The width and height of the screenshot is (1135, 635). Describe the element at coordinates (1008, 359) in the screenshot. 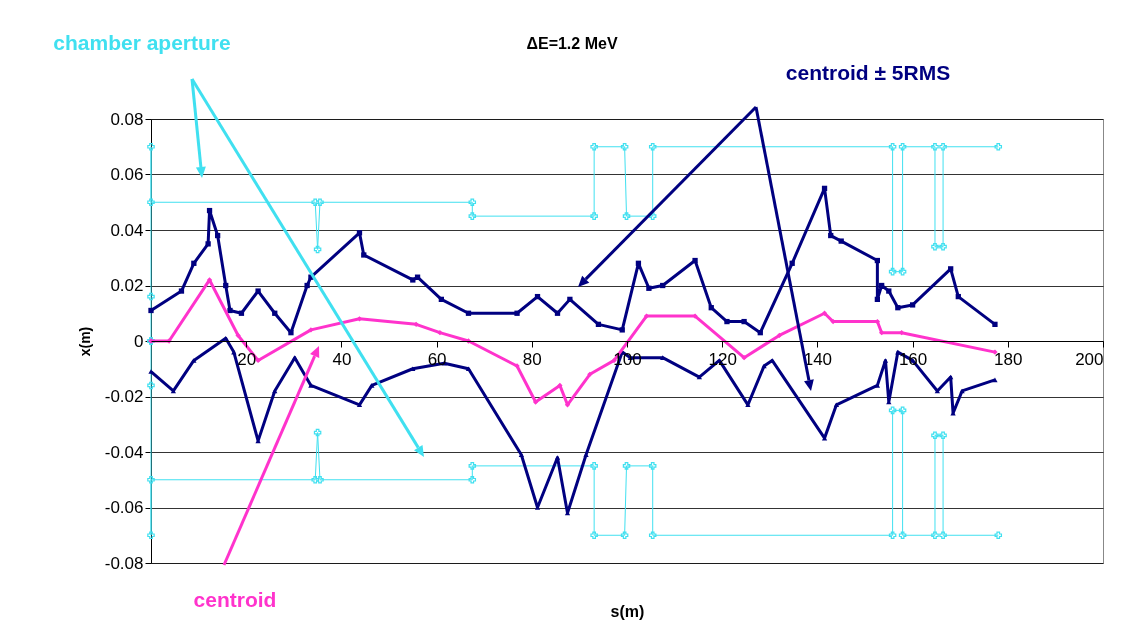

I see `x-tick-label: 180` at that location.